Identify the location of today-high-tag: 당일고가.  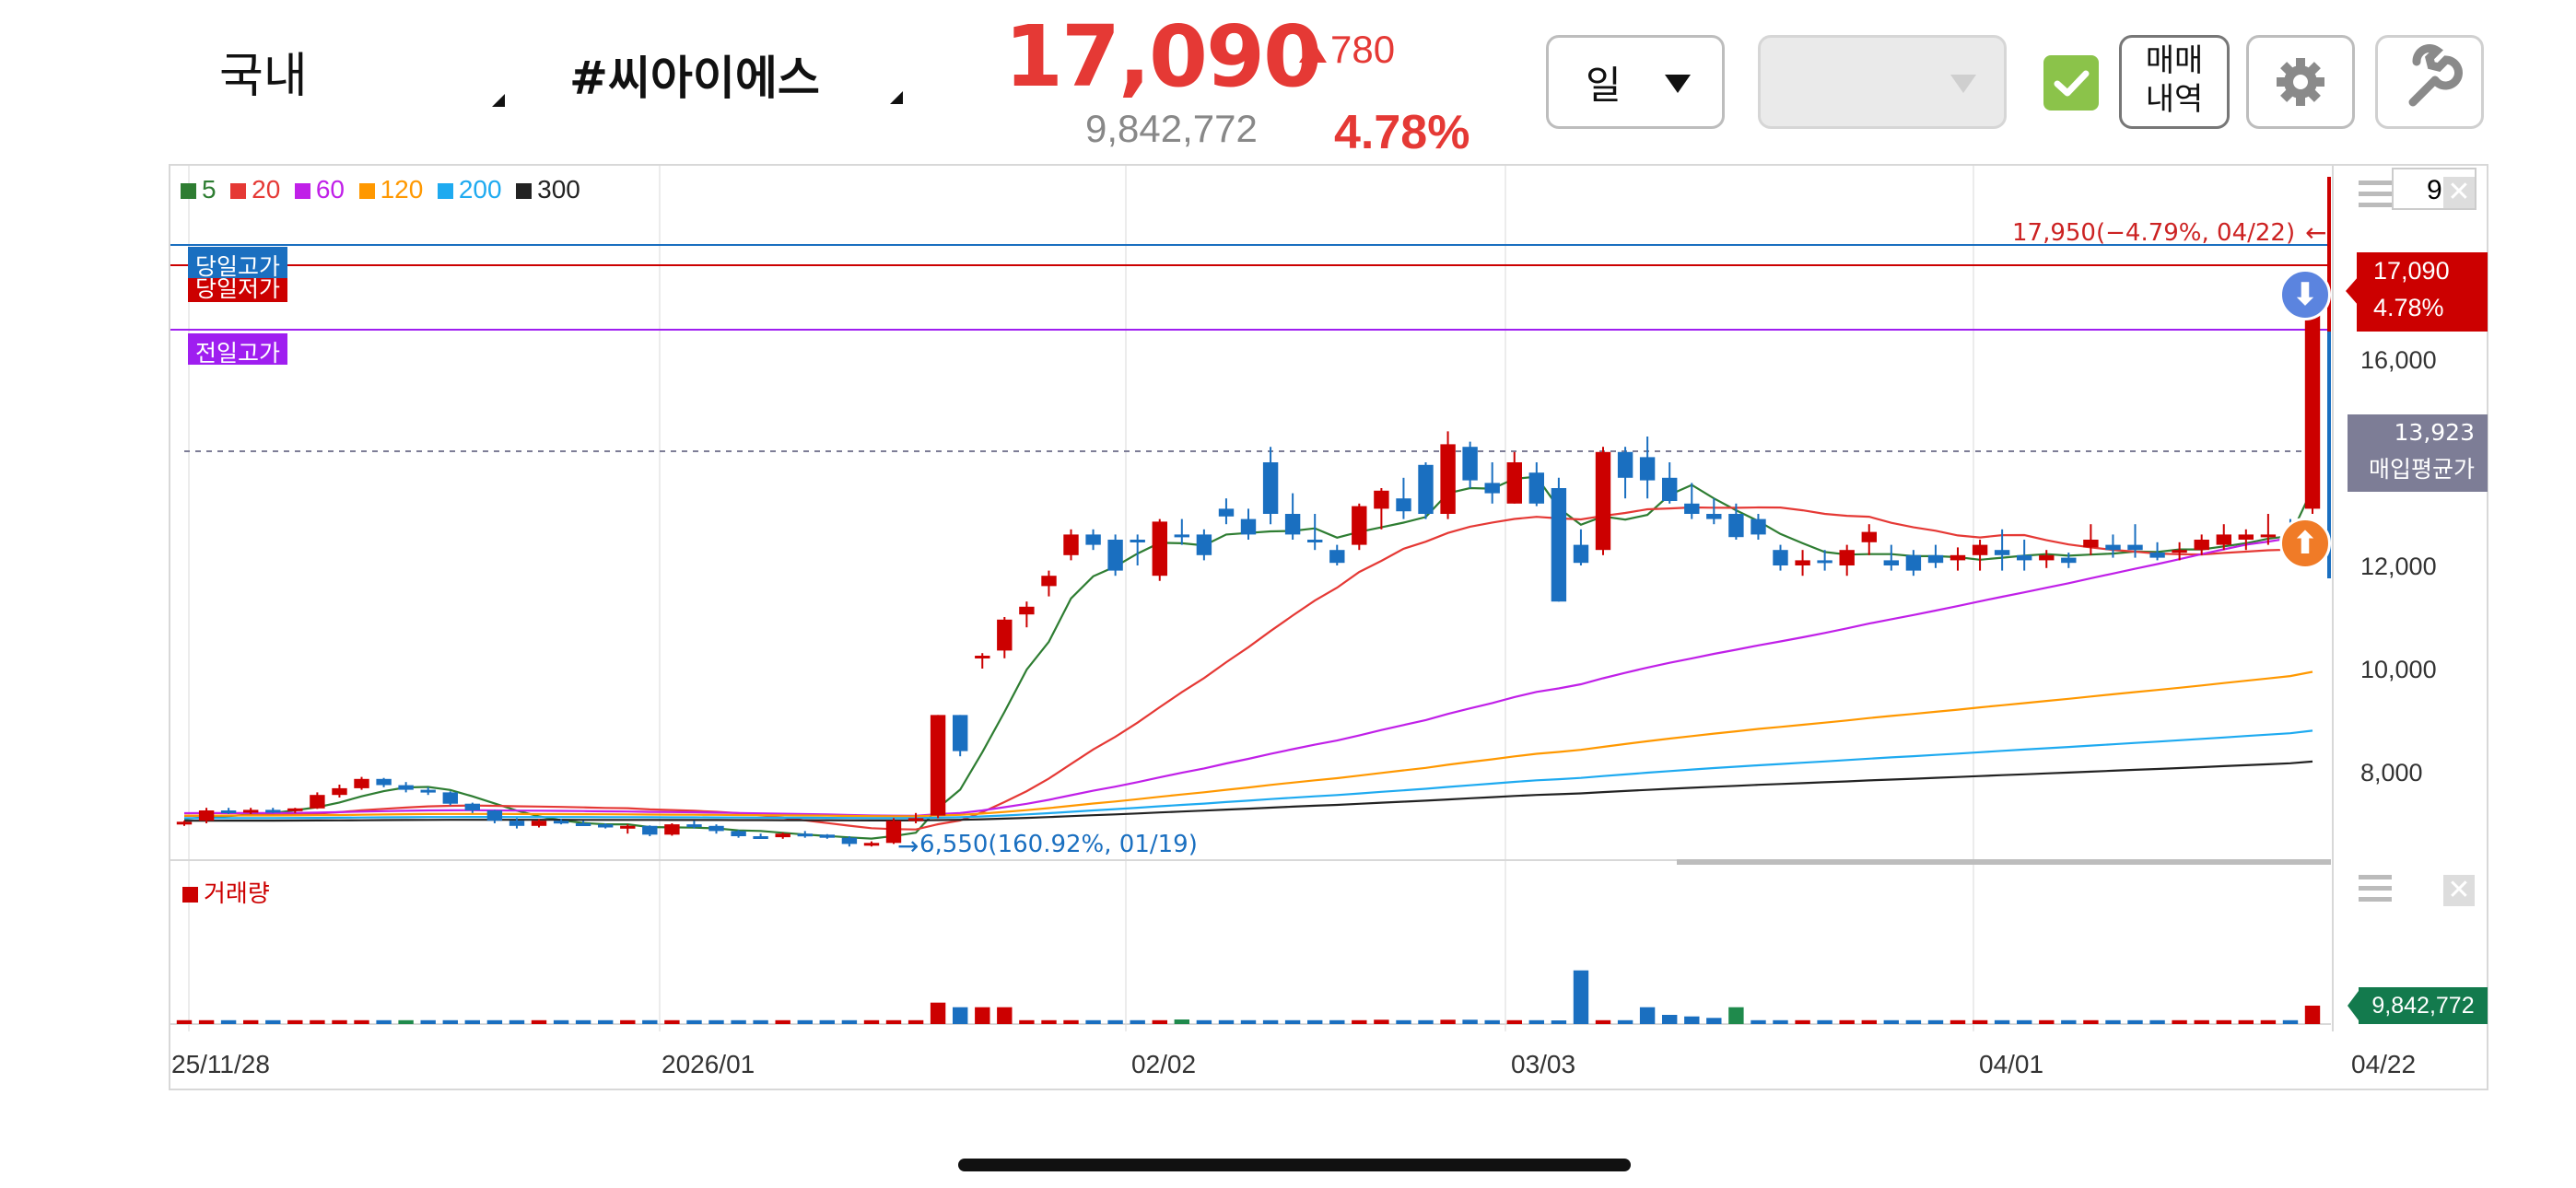
(238, 263).